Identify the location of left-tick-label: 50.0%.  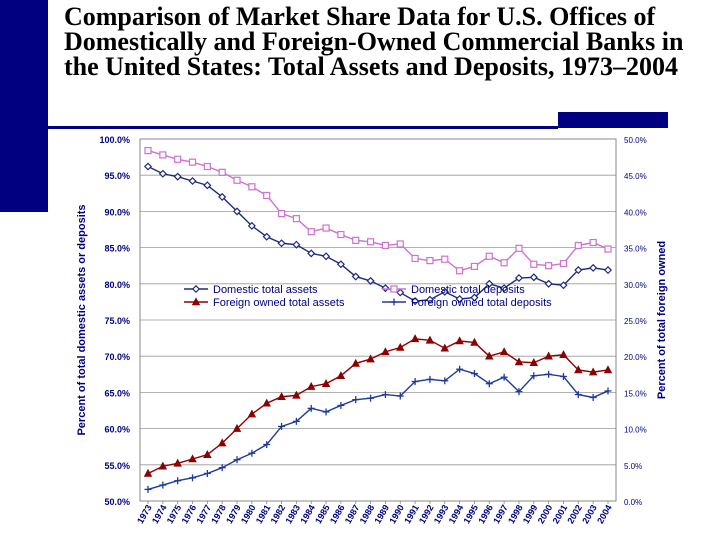
(117, 502).